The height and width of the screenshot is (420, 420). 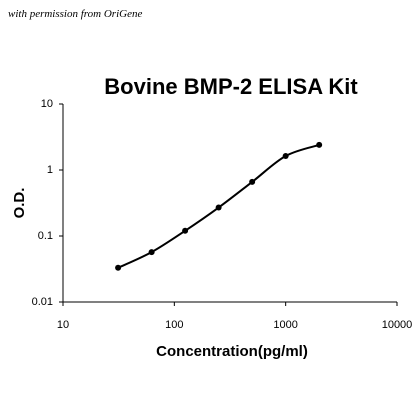 What do you see at coordinates (19, 203) in the screenshot?
I see `y-axis-label: O.D.` at bounding box center [19, 203].